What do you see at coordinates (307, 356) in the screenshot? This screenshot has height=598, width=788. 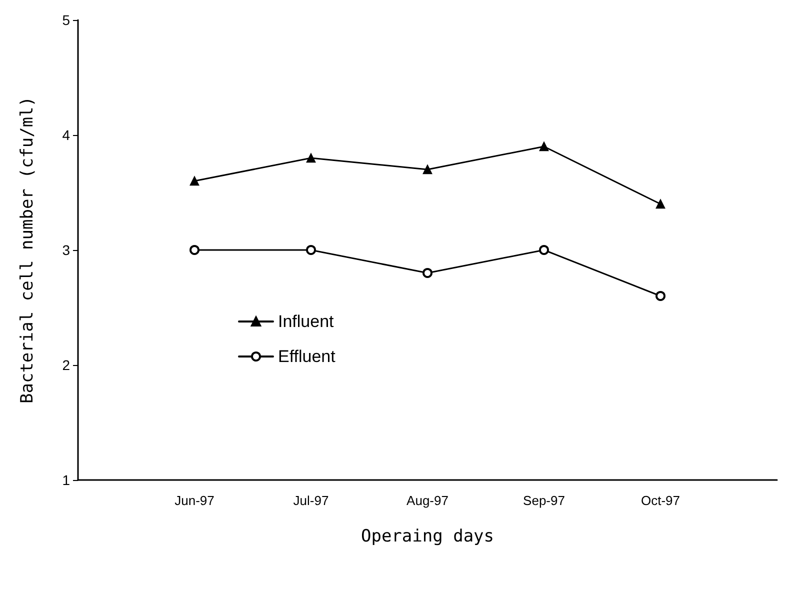 I see `legend-label: Effluent` at bounding box center [307, 356].